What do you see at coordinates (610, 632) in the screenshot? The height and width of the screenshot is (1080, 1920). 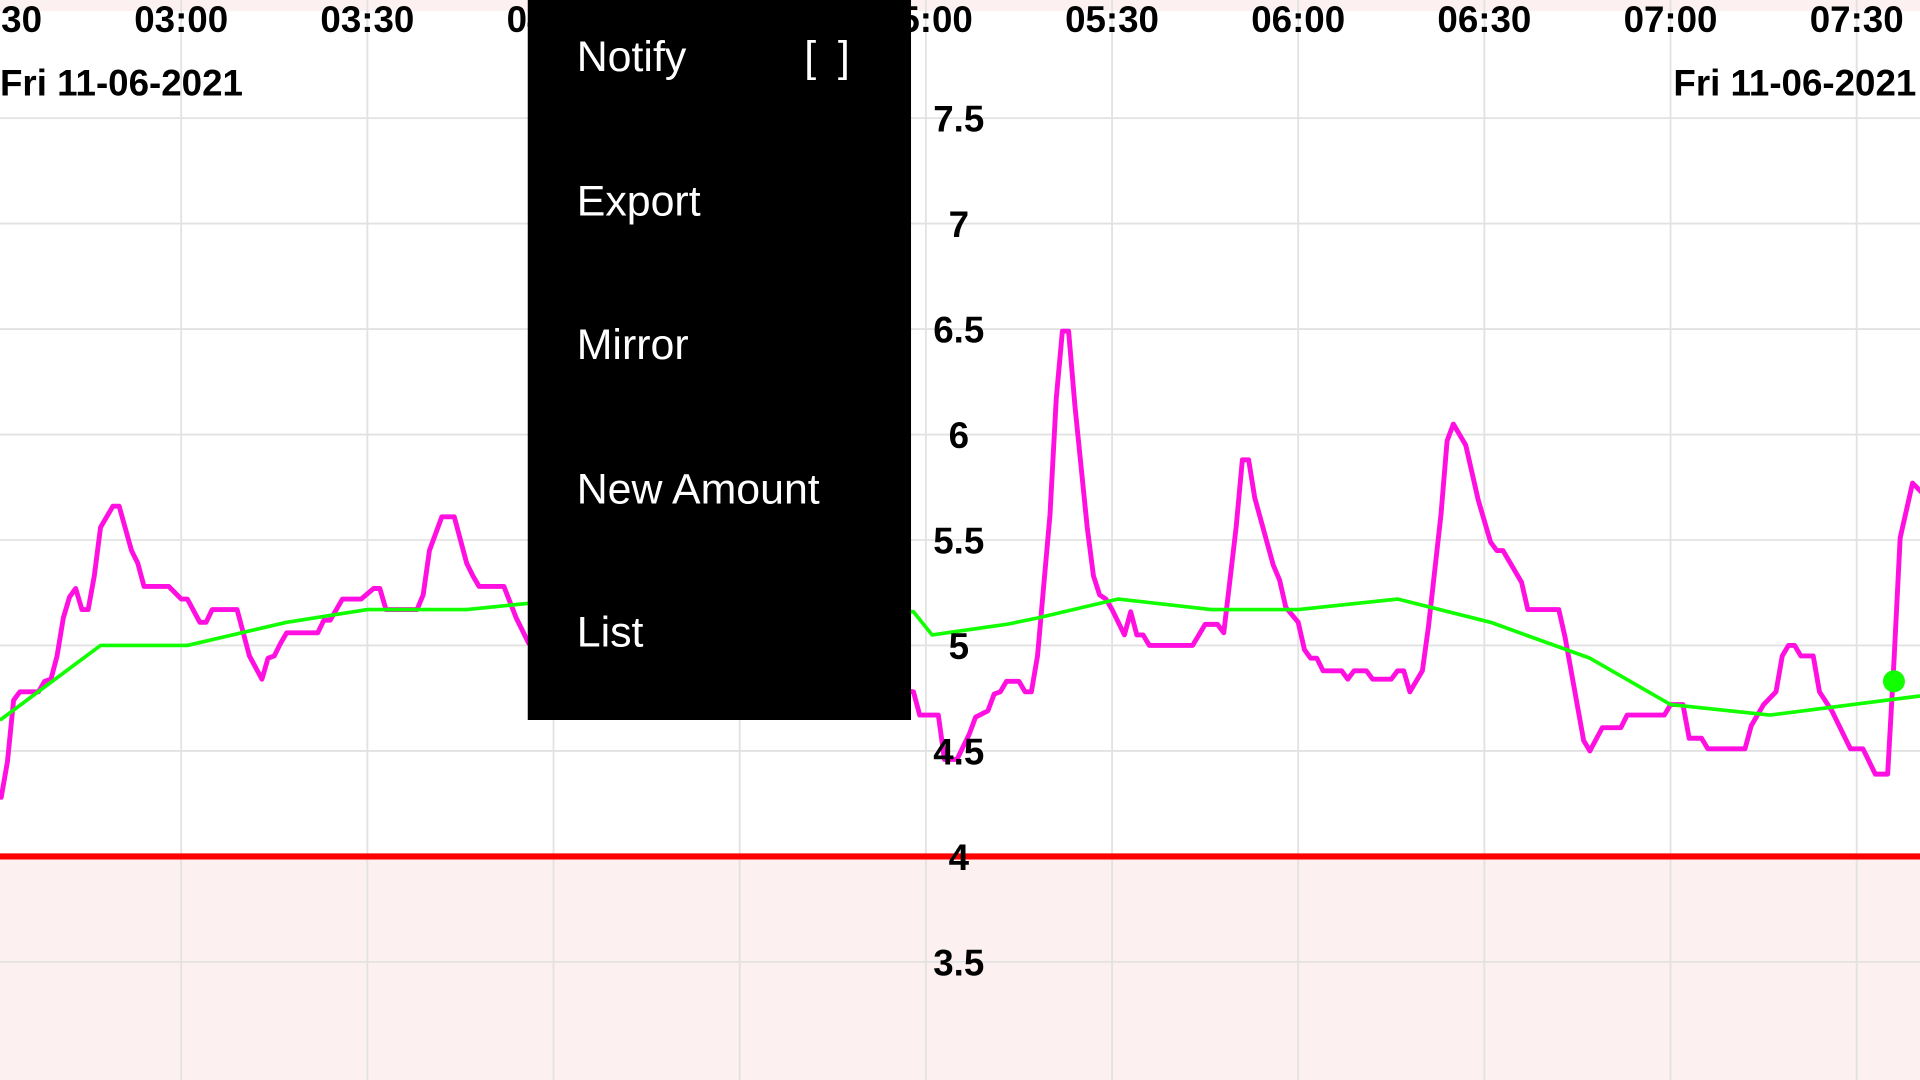 I see `menu-item-label: List` at bounding box center [610, 632].